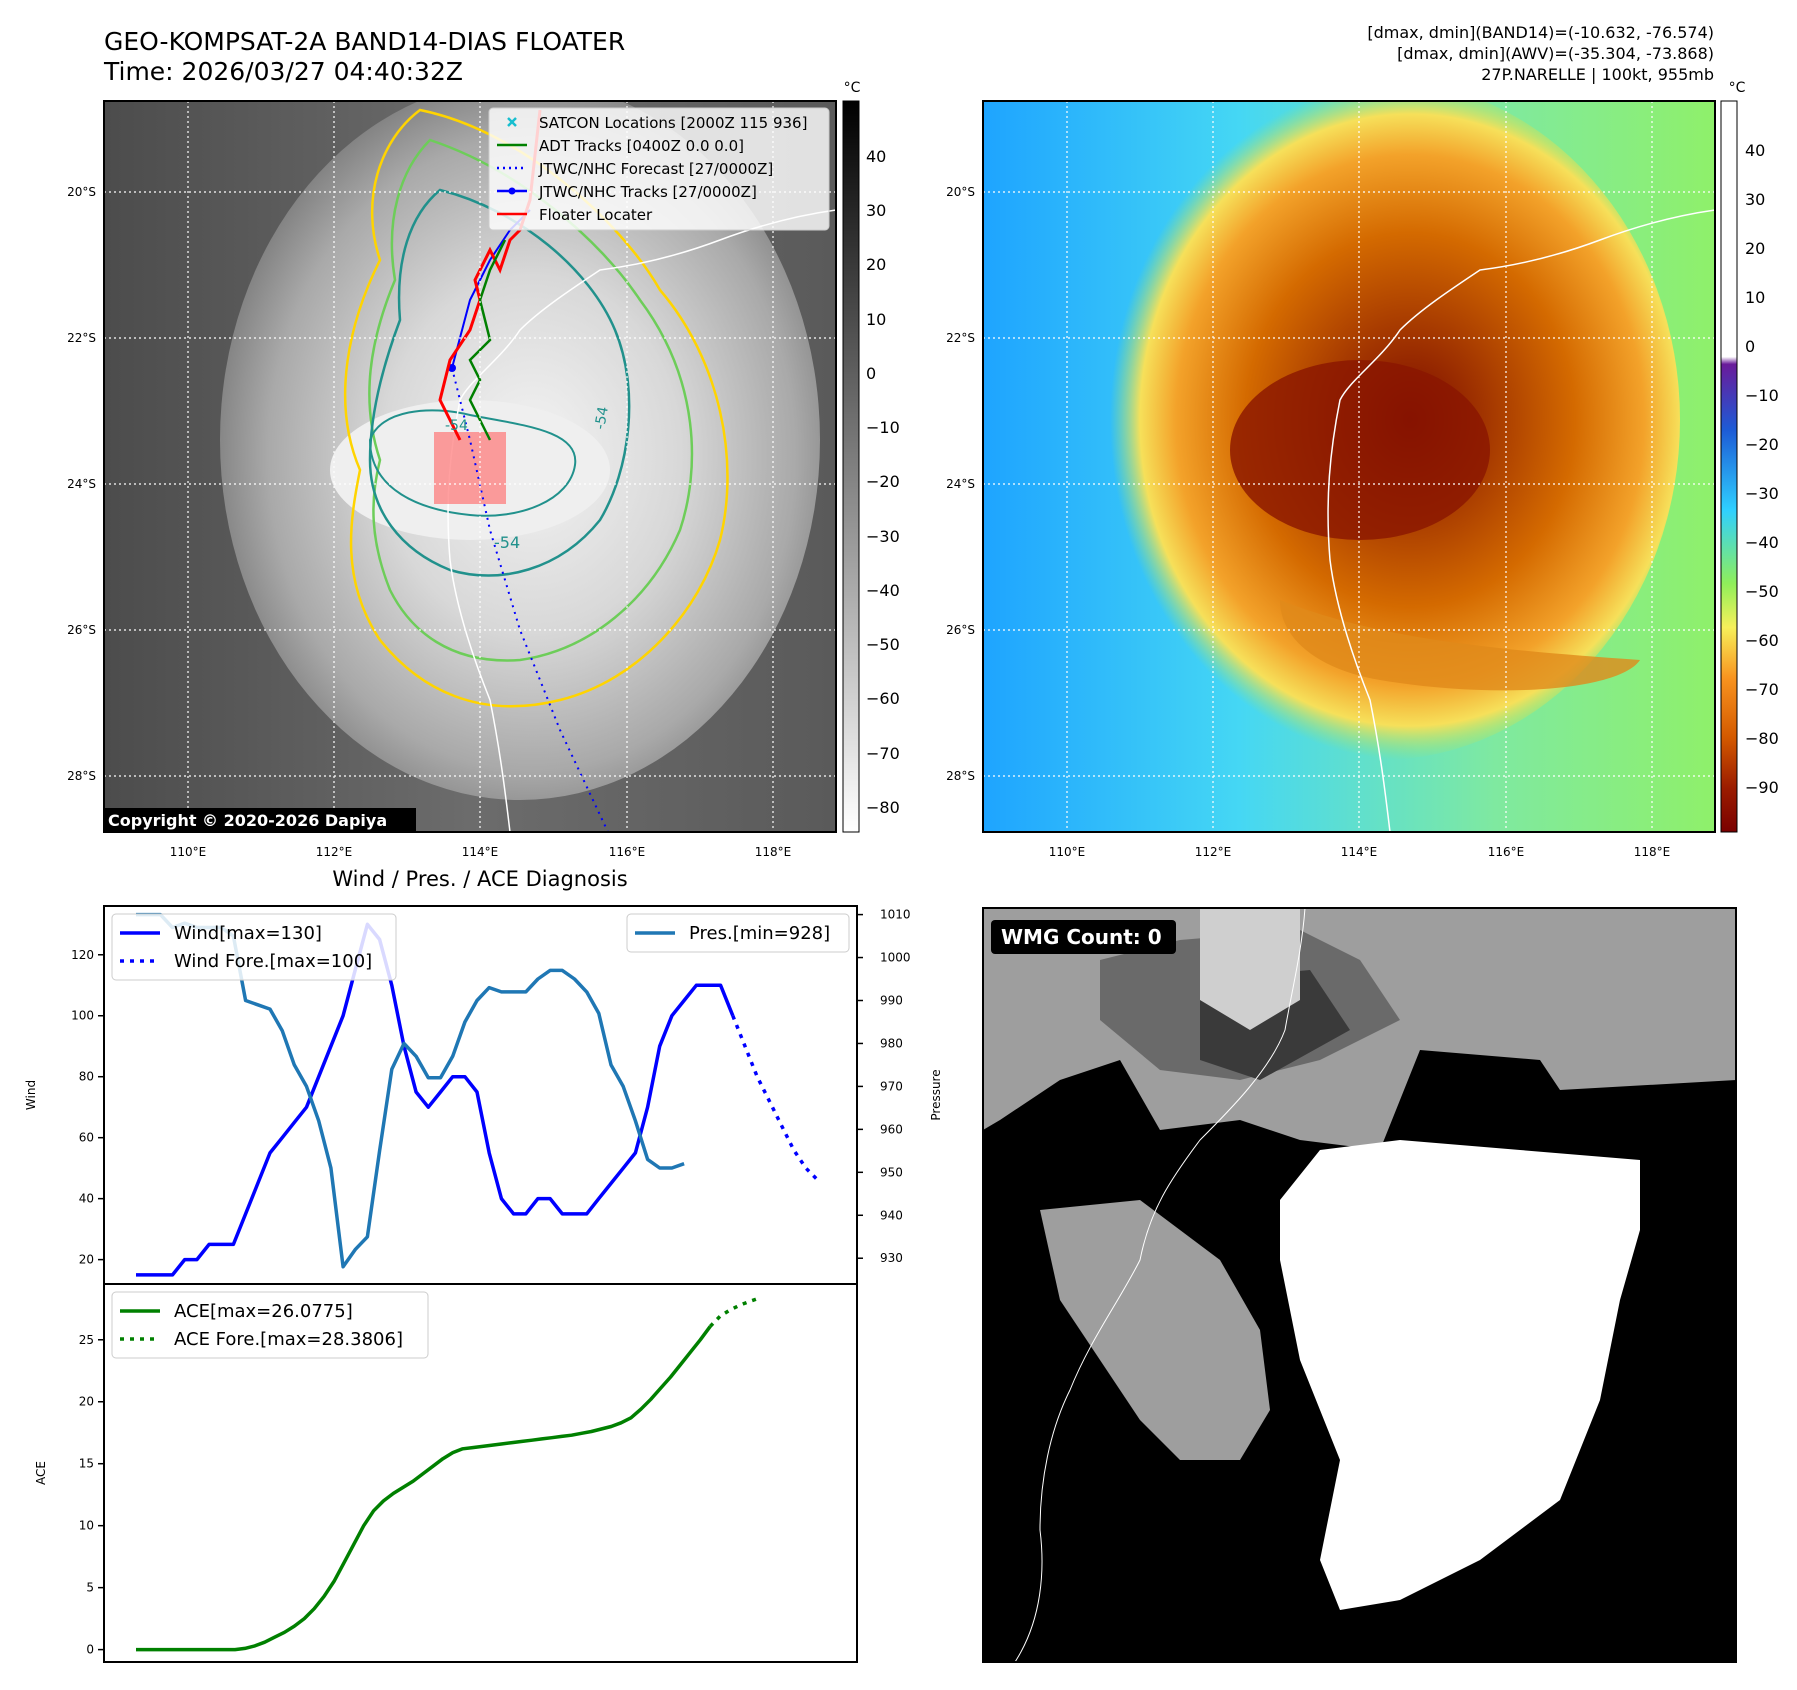 The image size is (1797, 1690). I want to click on ir-contour-label-3: -54, so click(602, 417).